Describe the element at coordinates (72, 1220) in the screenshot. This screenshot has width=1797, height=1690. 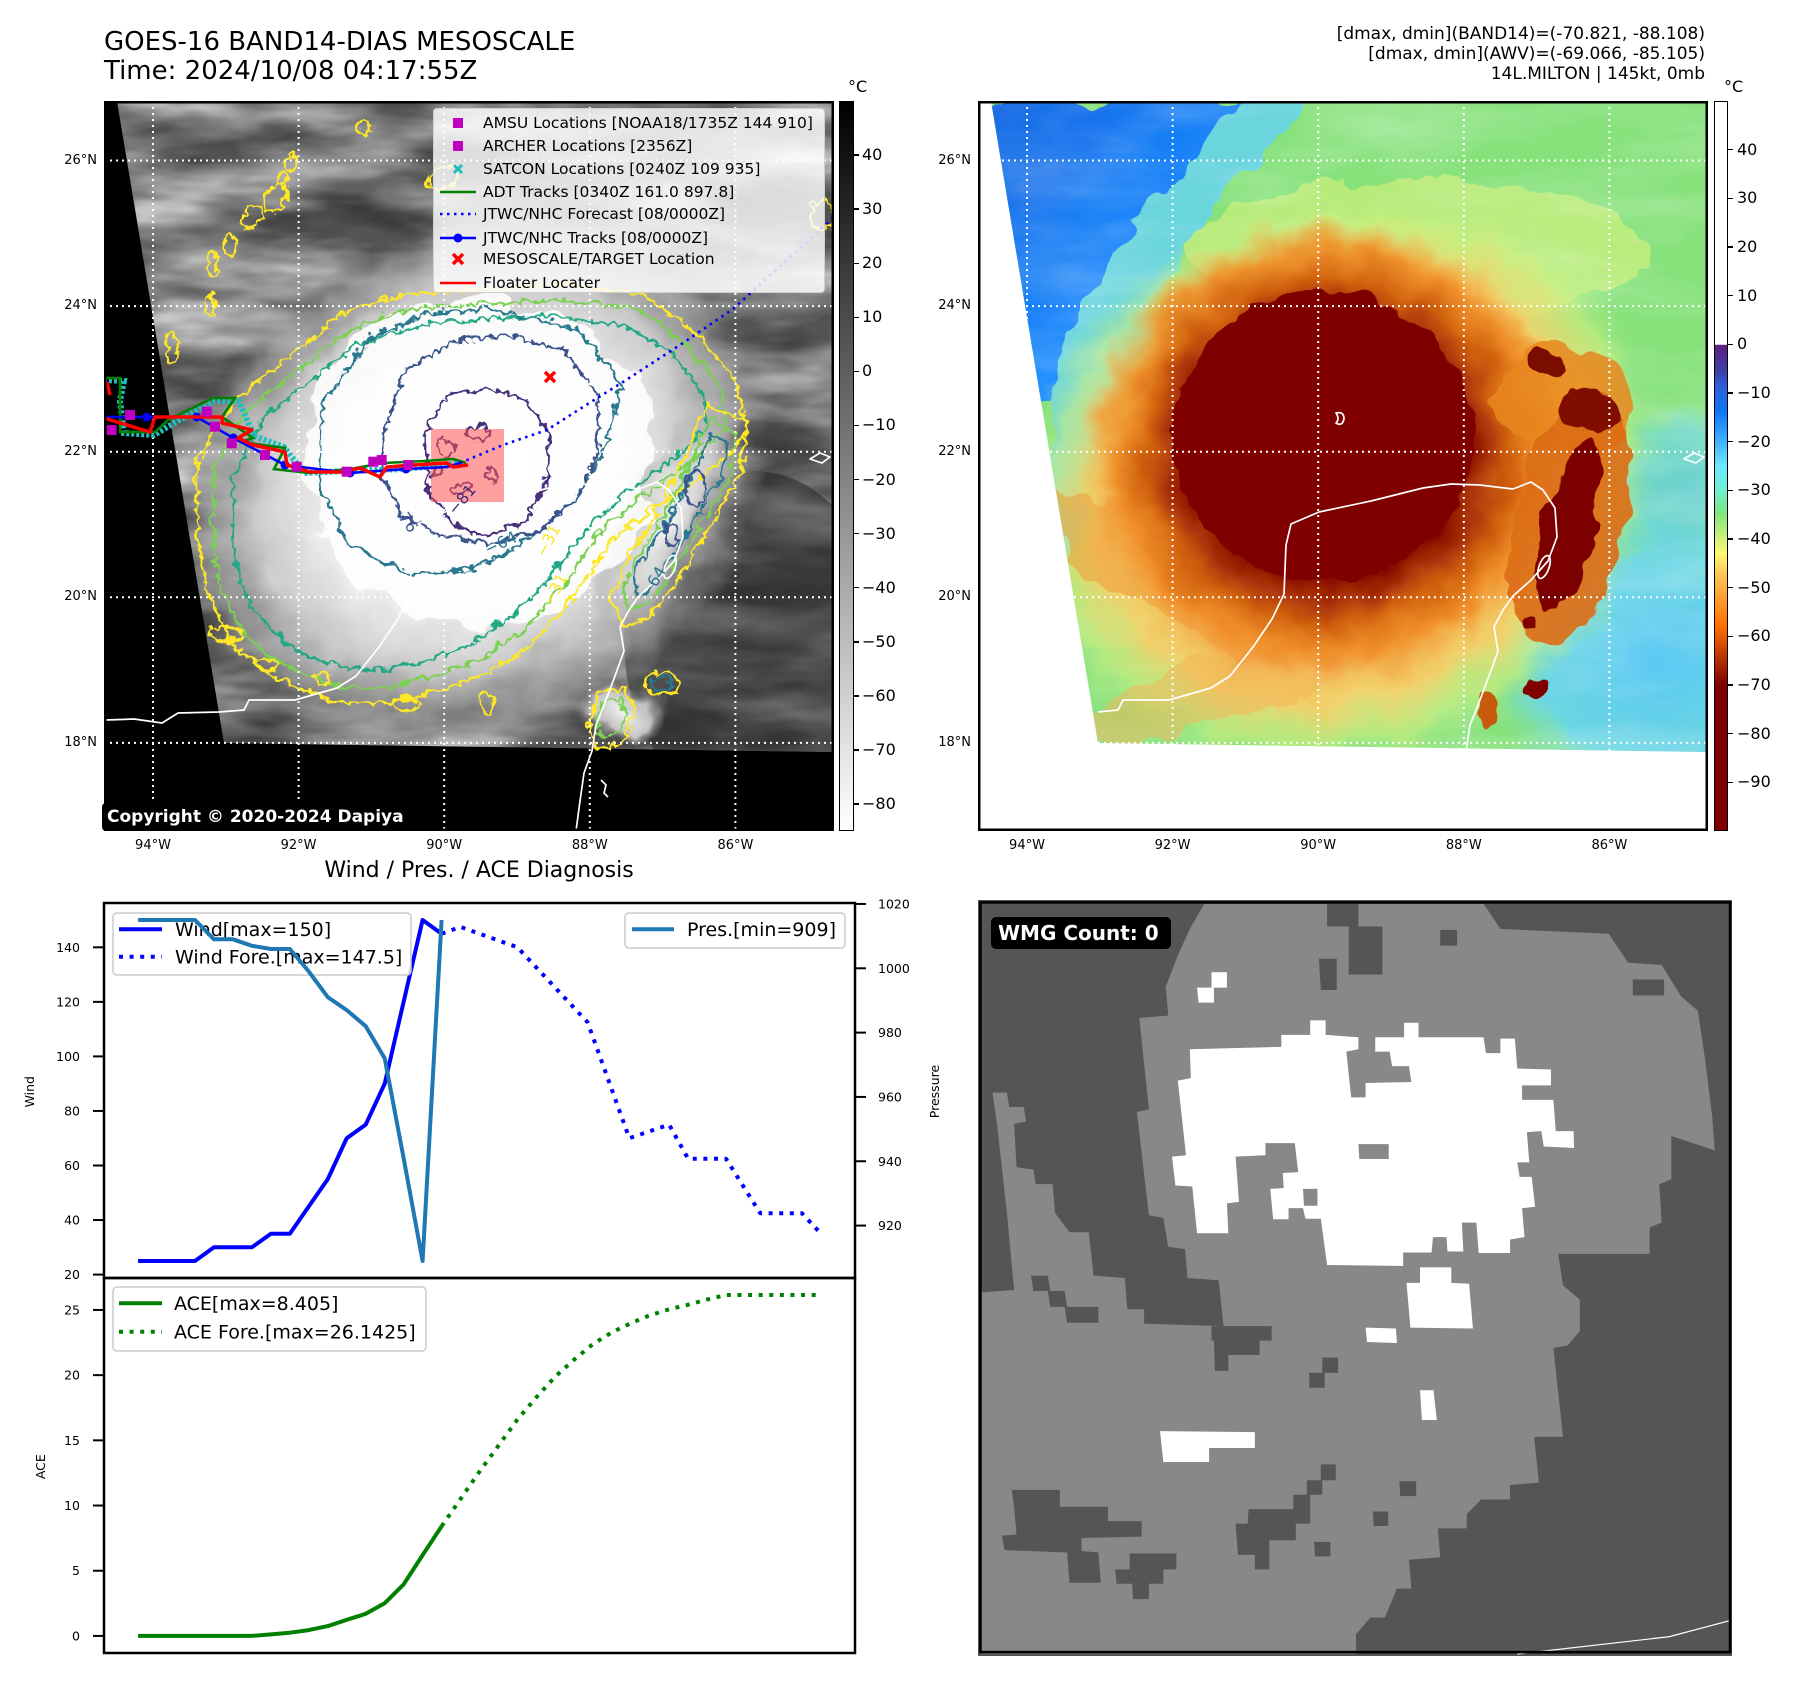
I see `wind-axis-tick-label: 40` at that location.